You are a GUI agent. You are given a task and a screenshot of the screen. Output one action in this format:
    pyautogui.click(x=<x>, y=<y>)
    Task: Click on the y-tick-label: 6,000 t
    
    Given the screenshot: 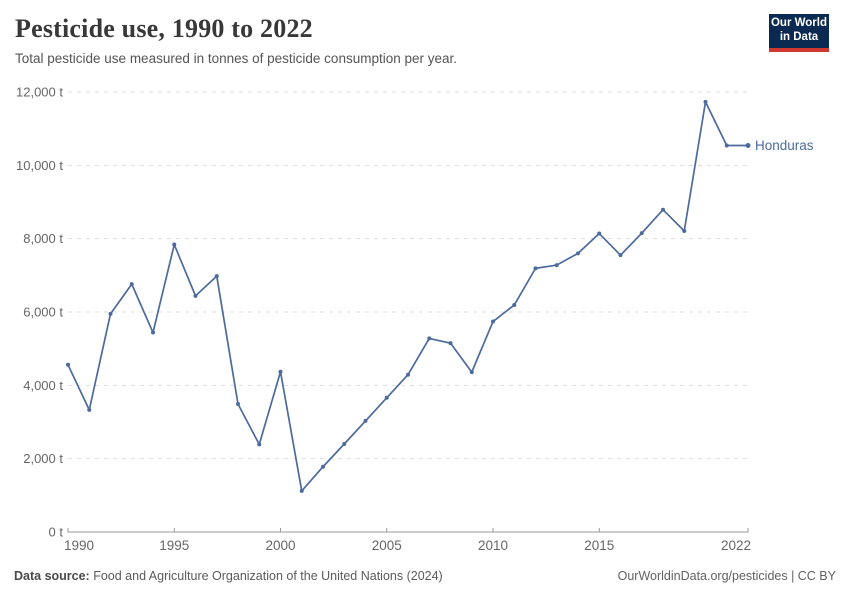 What is the action you would take?
    pyautogui.click(x=43, y=312)
    